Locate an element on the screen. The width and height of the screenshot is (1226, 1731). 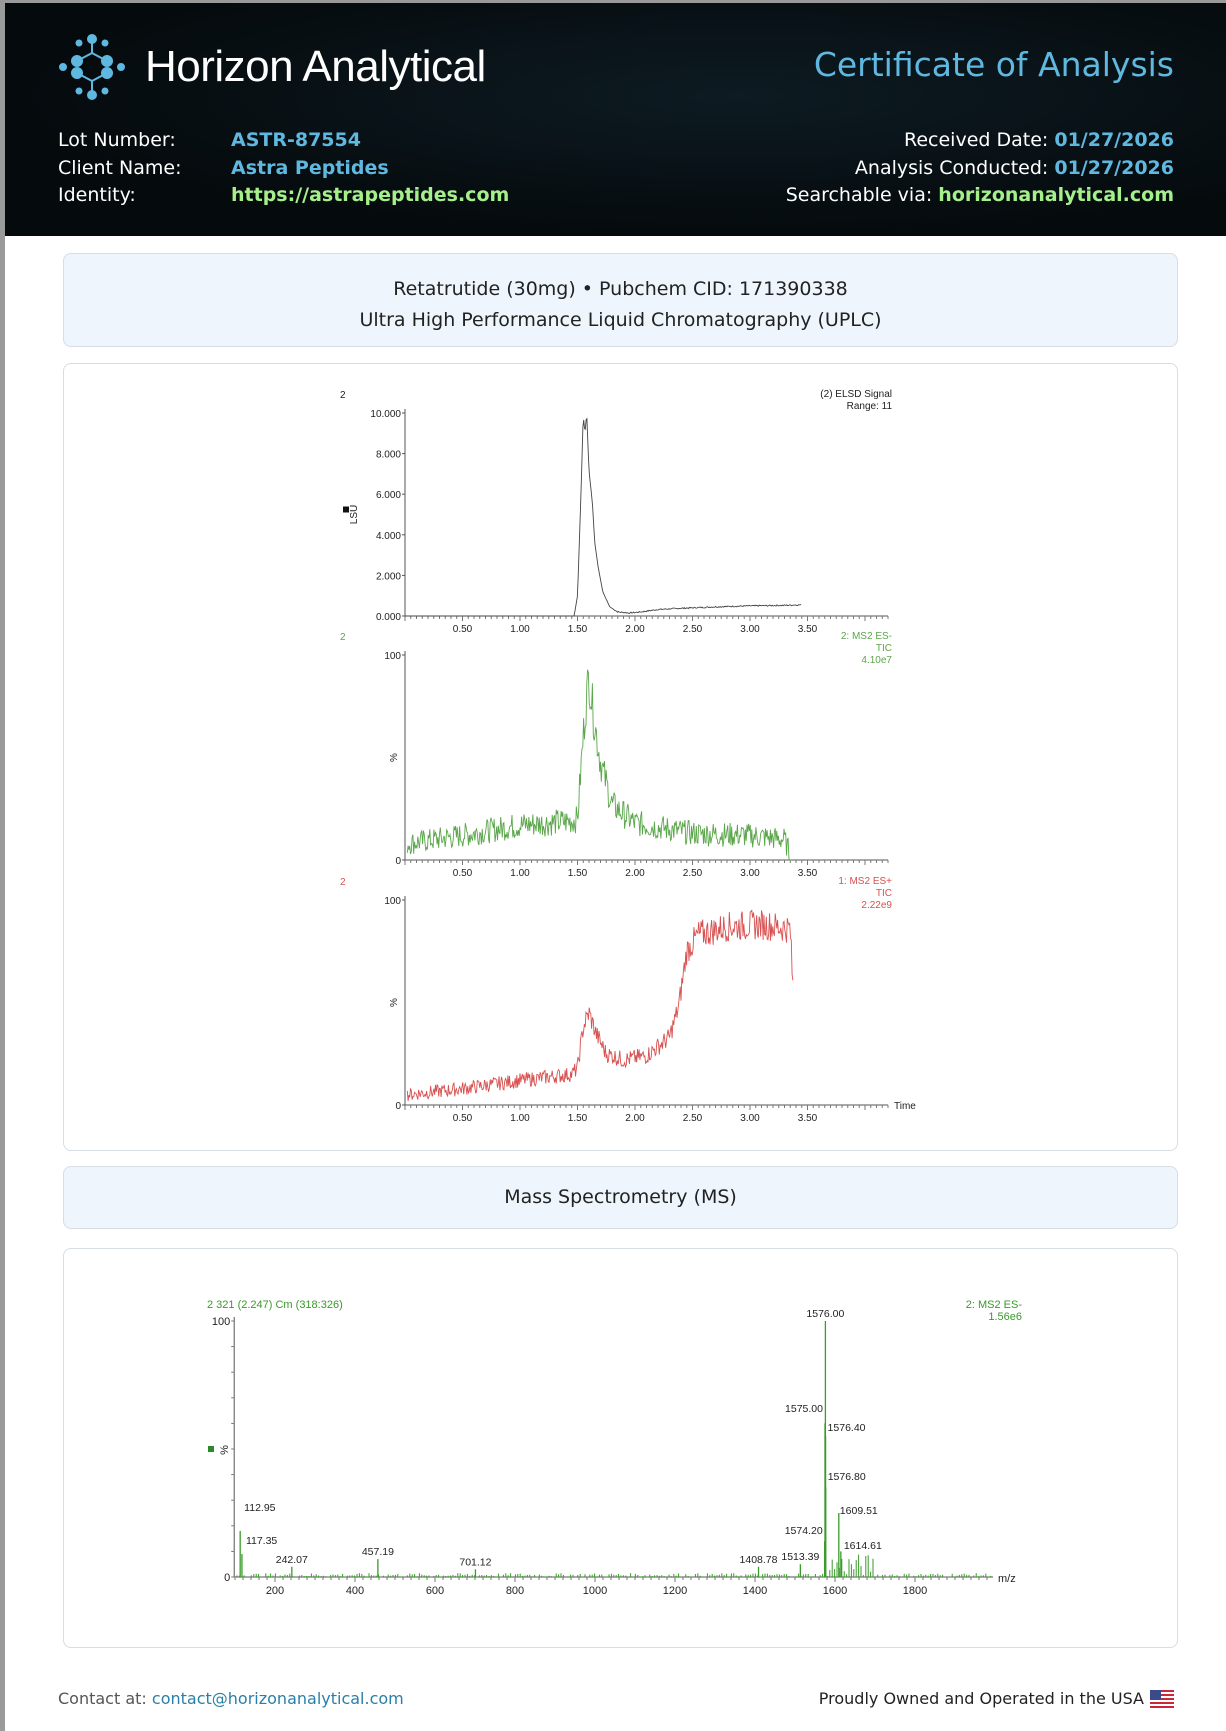
ms-peak-label: 1576.80 is located at coordinates (847, 1477).